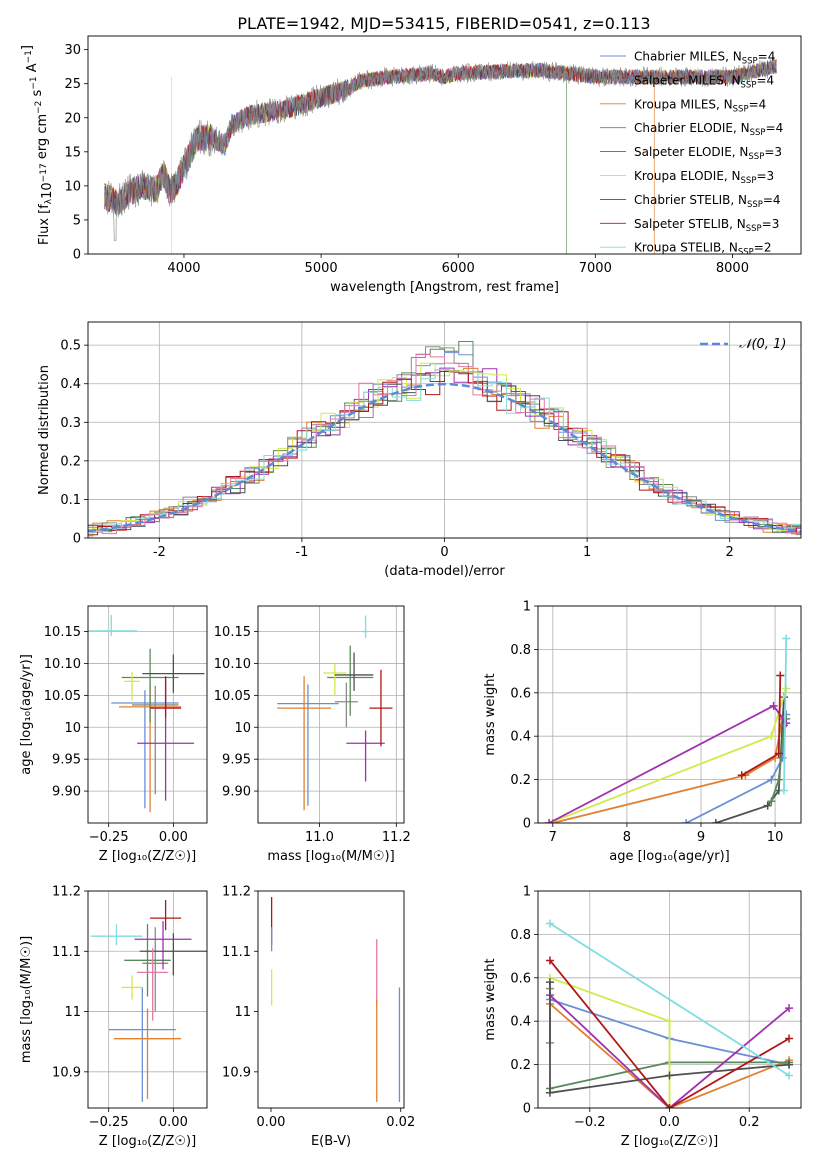  I want to click on legend-entry-base: Chabrier ELODIE, N, so click(692, 128).